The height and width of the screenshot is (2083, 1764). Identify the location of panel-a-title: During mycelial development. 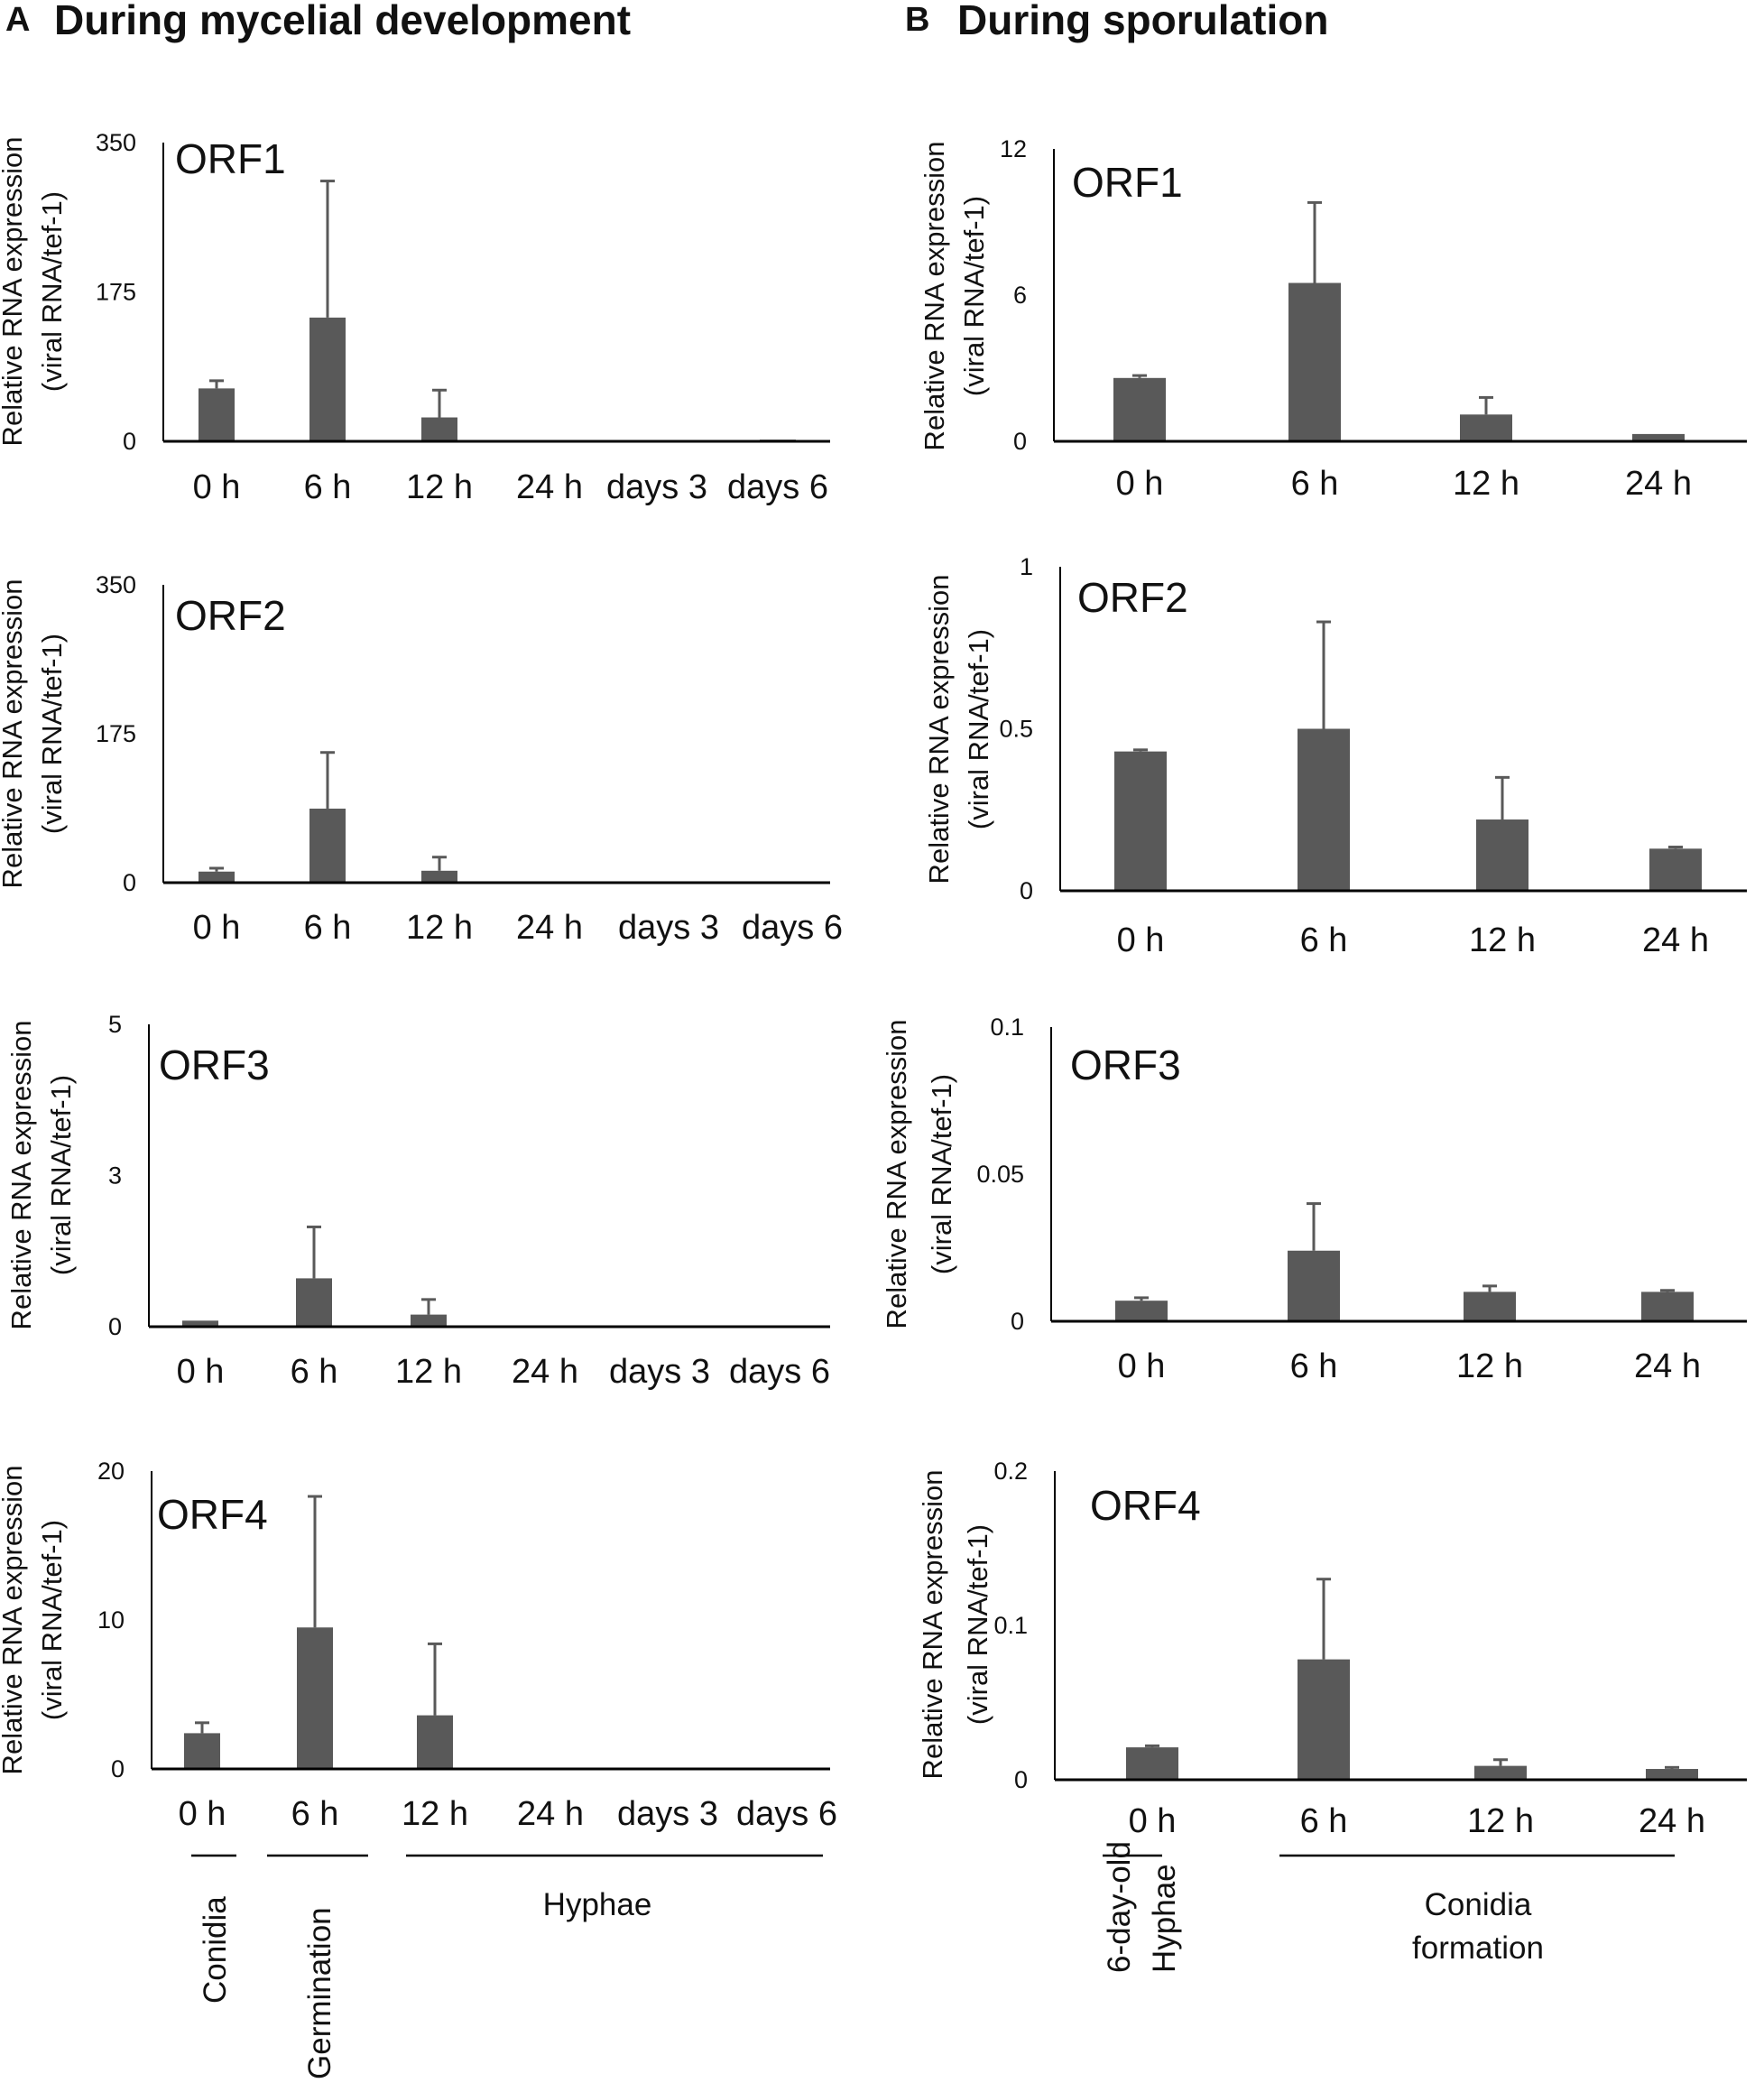
(342, 21).